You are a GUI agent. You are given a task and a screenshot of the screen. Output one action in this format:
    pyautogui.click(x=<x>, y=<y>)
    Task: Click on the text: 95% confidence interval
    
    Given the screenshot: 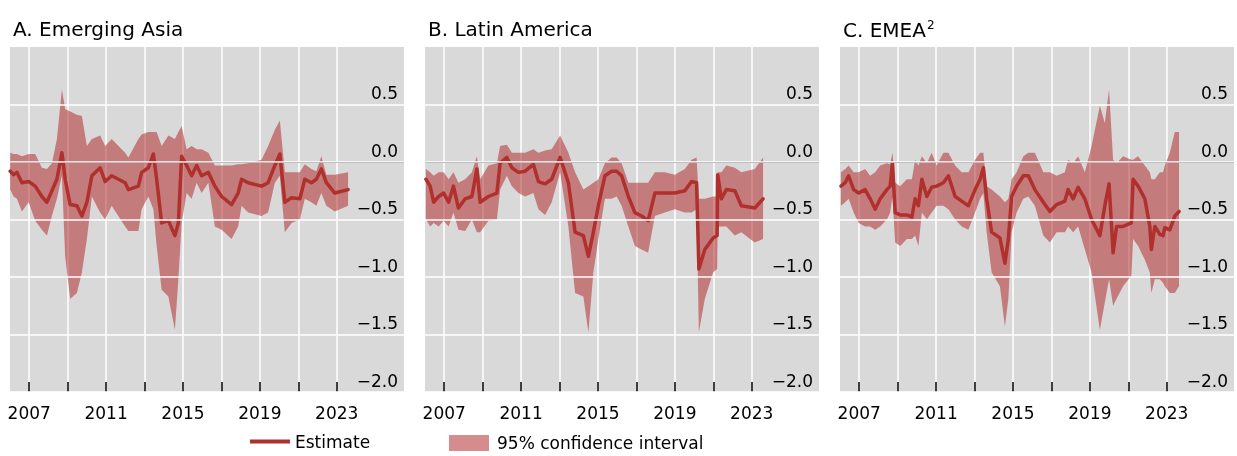 What is the action you would take?
    pyautogui.click(x=600, y=443)
    